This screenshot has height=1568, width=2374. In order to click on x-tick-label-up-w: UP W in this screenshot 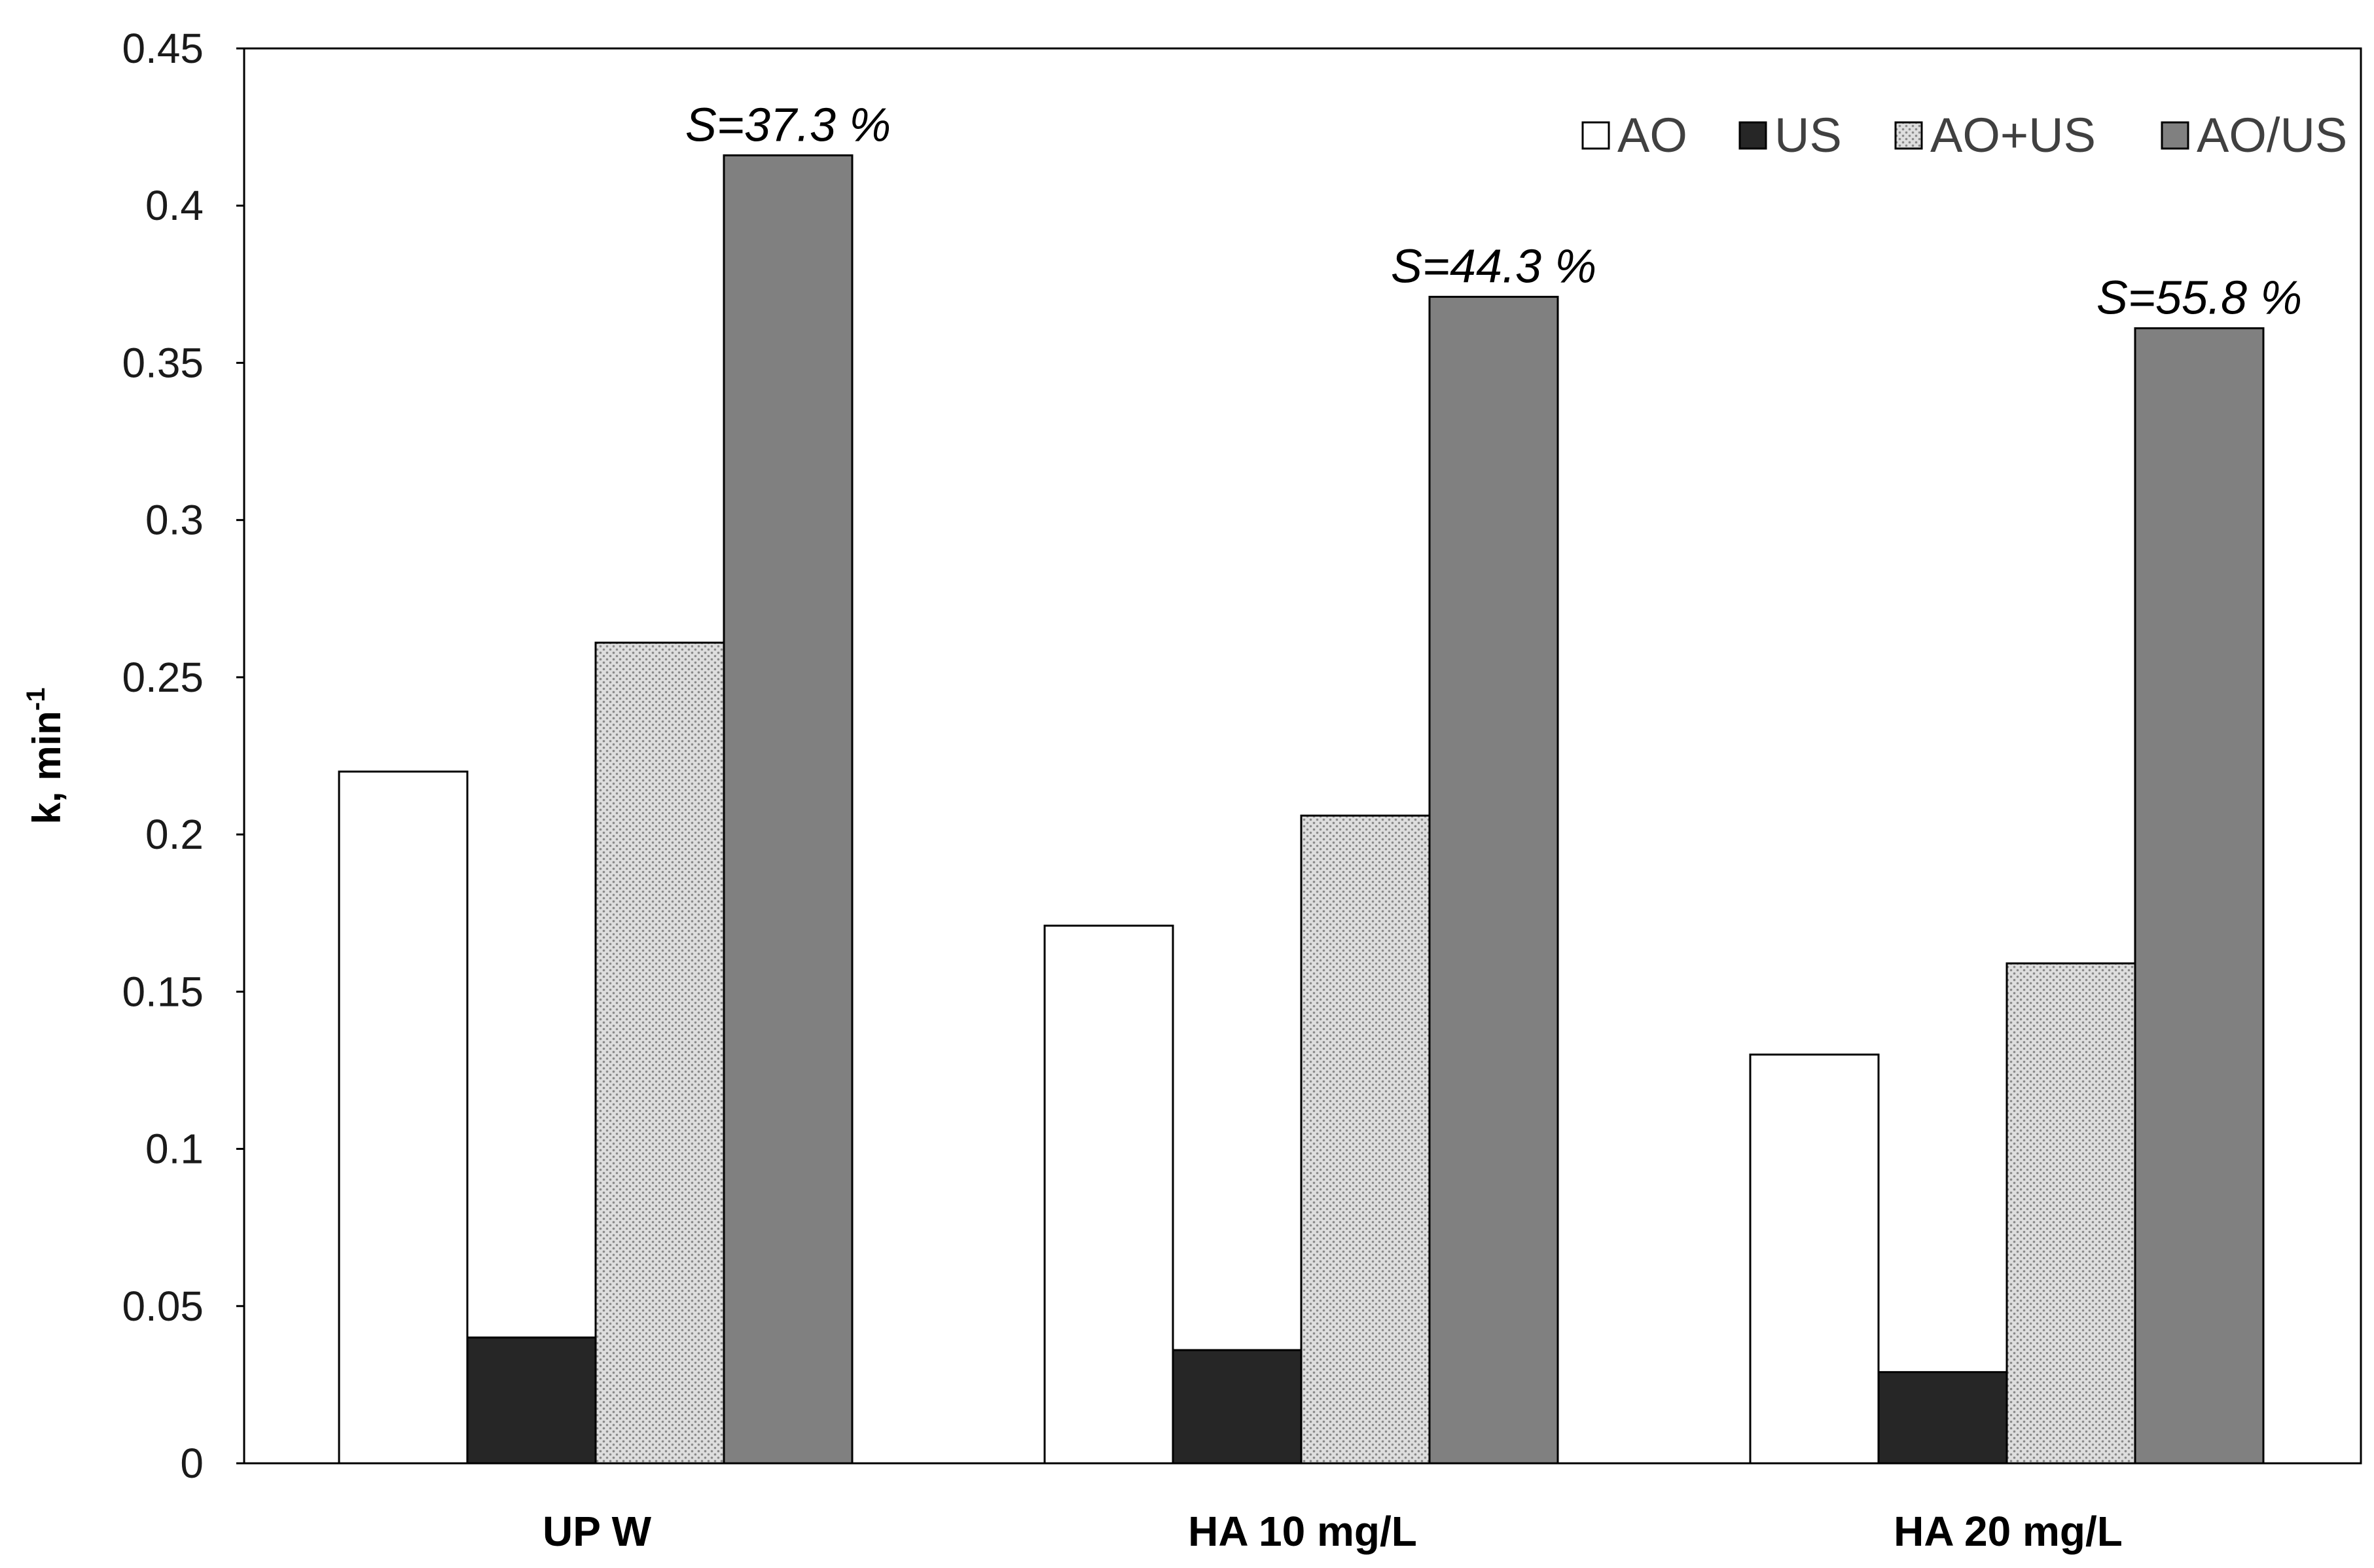, I will do `click(597, 1531)`.